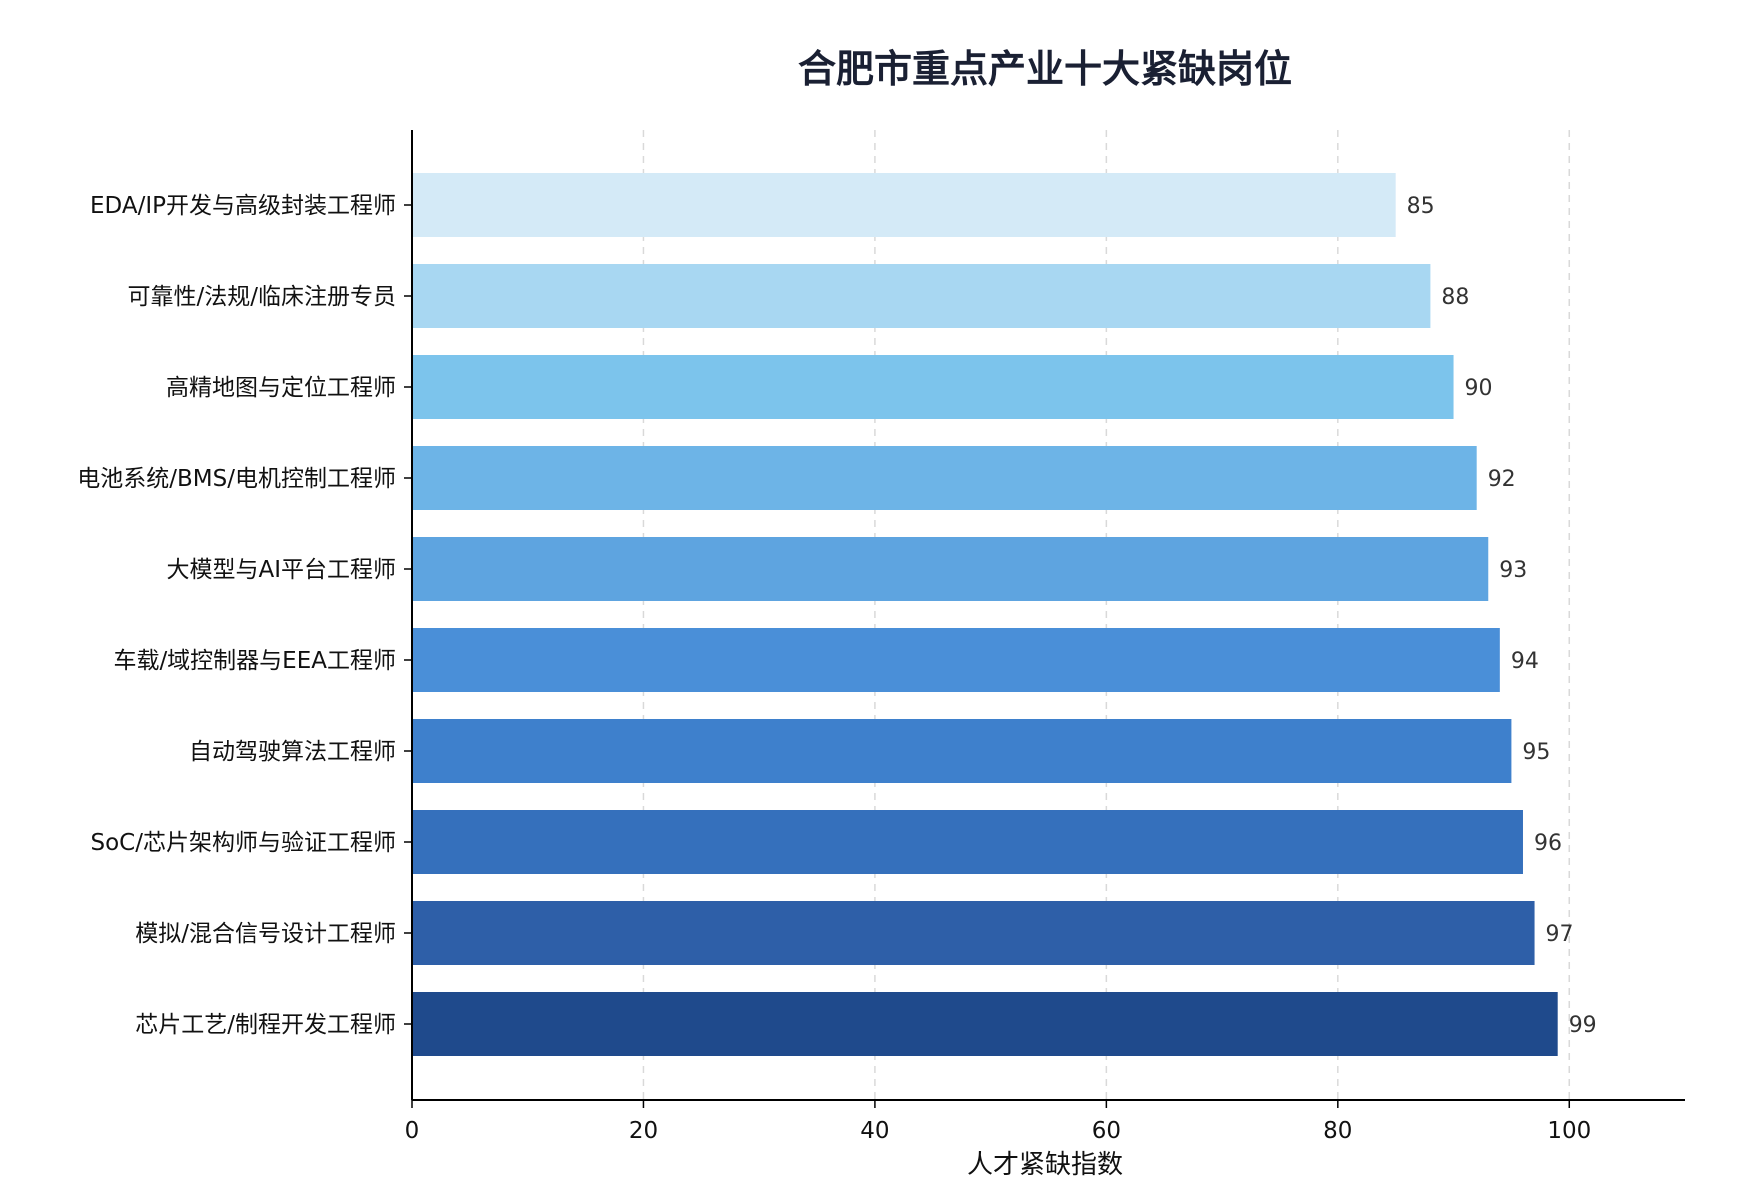  I want to click on x-tick-label: 20, so click(643, 1131).